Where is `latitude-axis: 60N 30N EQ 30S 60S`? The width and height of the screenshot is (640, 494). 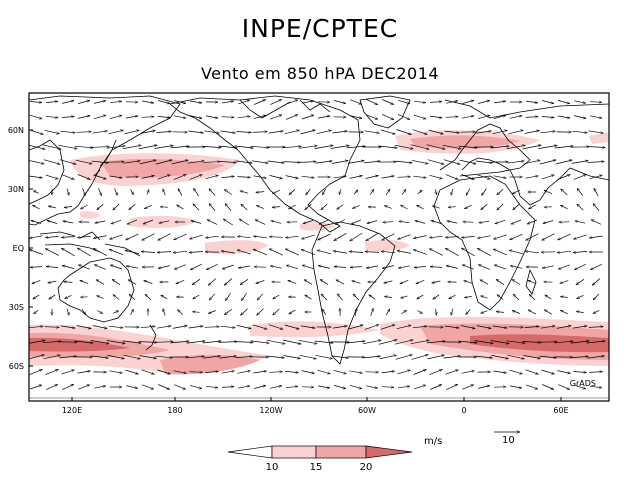
latitude-axis: 60N 30N EQ 30S 60S is located at coordinates (20, 248).